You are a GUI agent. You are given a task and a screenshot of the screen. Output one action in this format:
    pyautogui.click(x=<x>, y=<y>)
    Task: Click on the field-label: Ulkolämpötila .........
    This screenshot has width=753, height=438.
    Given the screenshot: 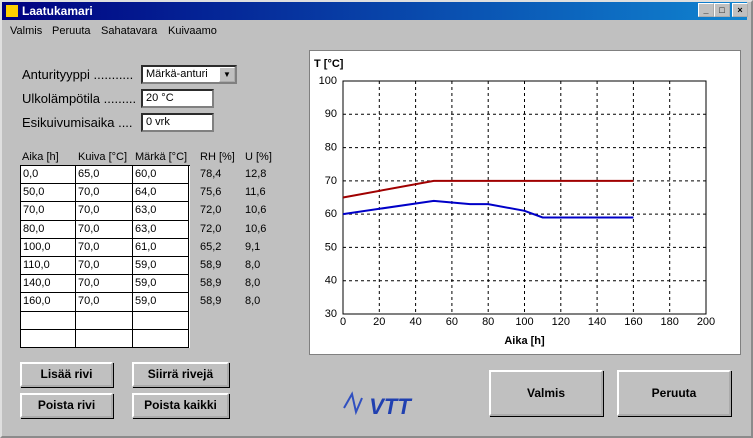 What is the action you would take?
    pyautogui.click(x=79, y=98)
    